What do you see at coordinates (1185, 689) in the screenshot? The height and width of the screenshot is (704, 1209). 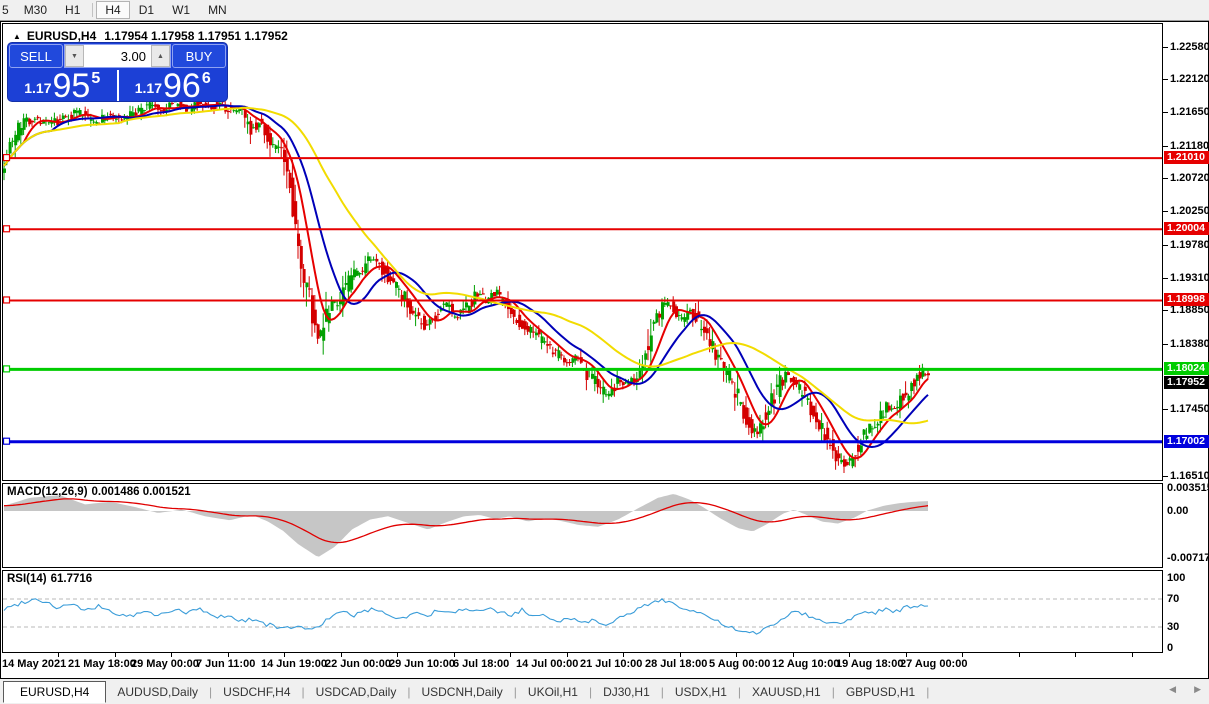 I see `tab-scroll-arrows: ◀ ▶` at bounding box center [1185, 689].